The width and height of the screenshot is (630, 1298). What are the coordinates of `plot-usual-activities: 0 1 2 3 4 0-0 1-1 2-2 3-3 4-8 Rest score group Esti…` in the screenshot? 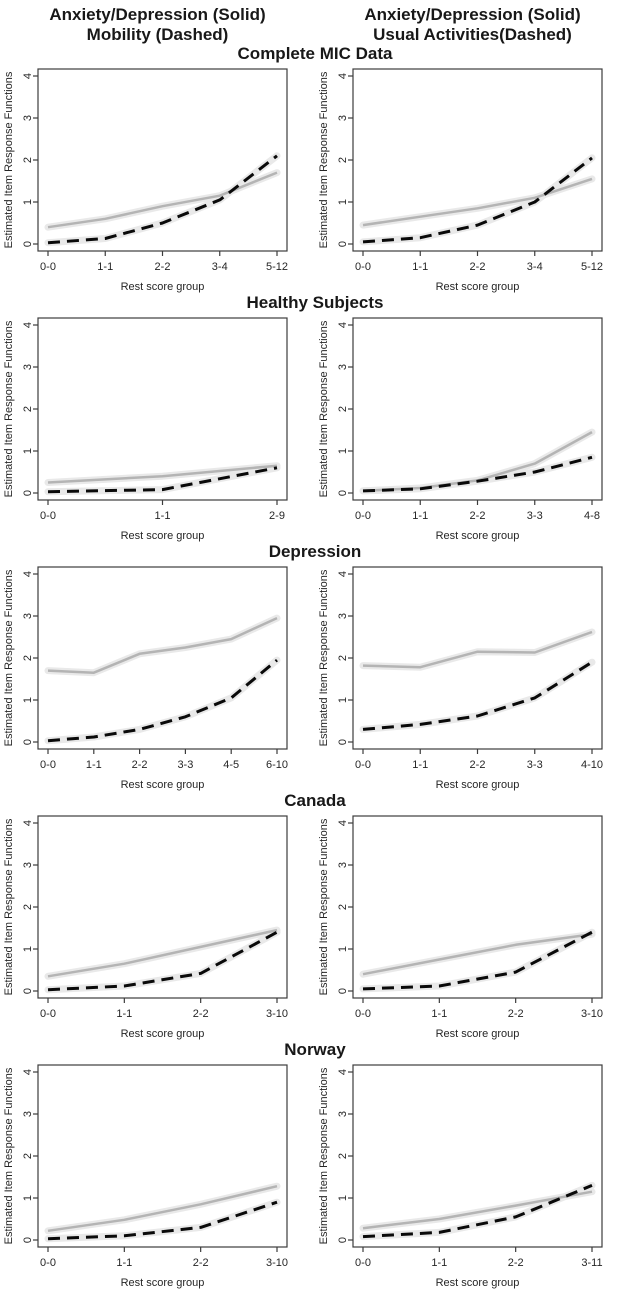 It's located at (472, 427).